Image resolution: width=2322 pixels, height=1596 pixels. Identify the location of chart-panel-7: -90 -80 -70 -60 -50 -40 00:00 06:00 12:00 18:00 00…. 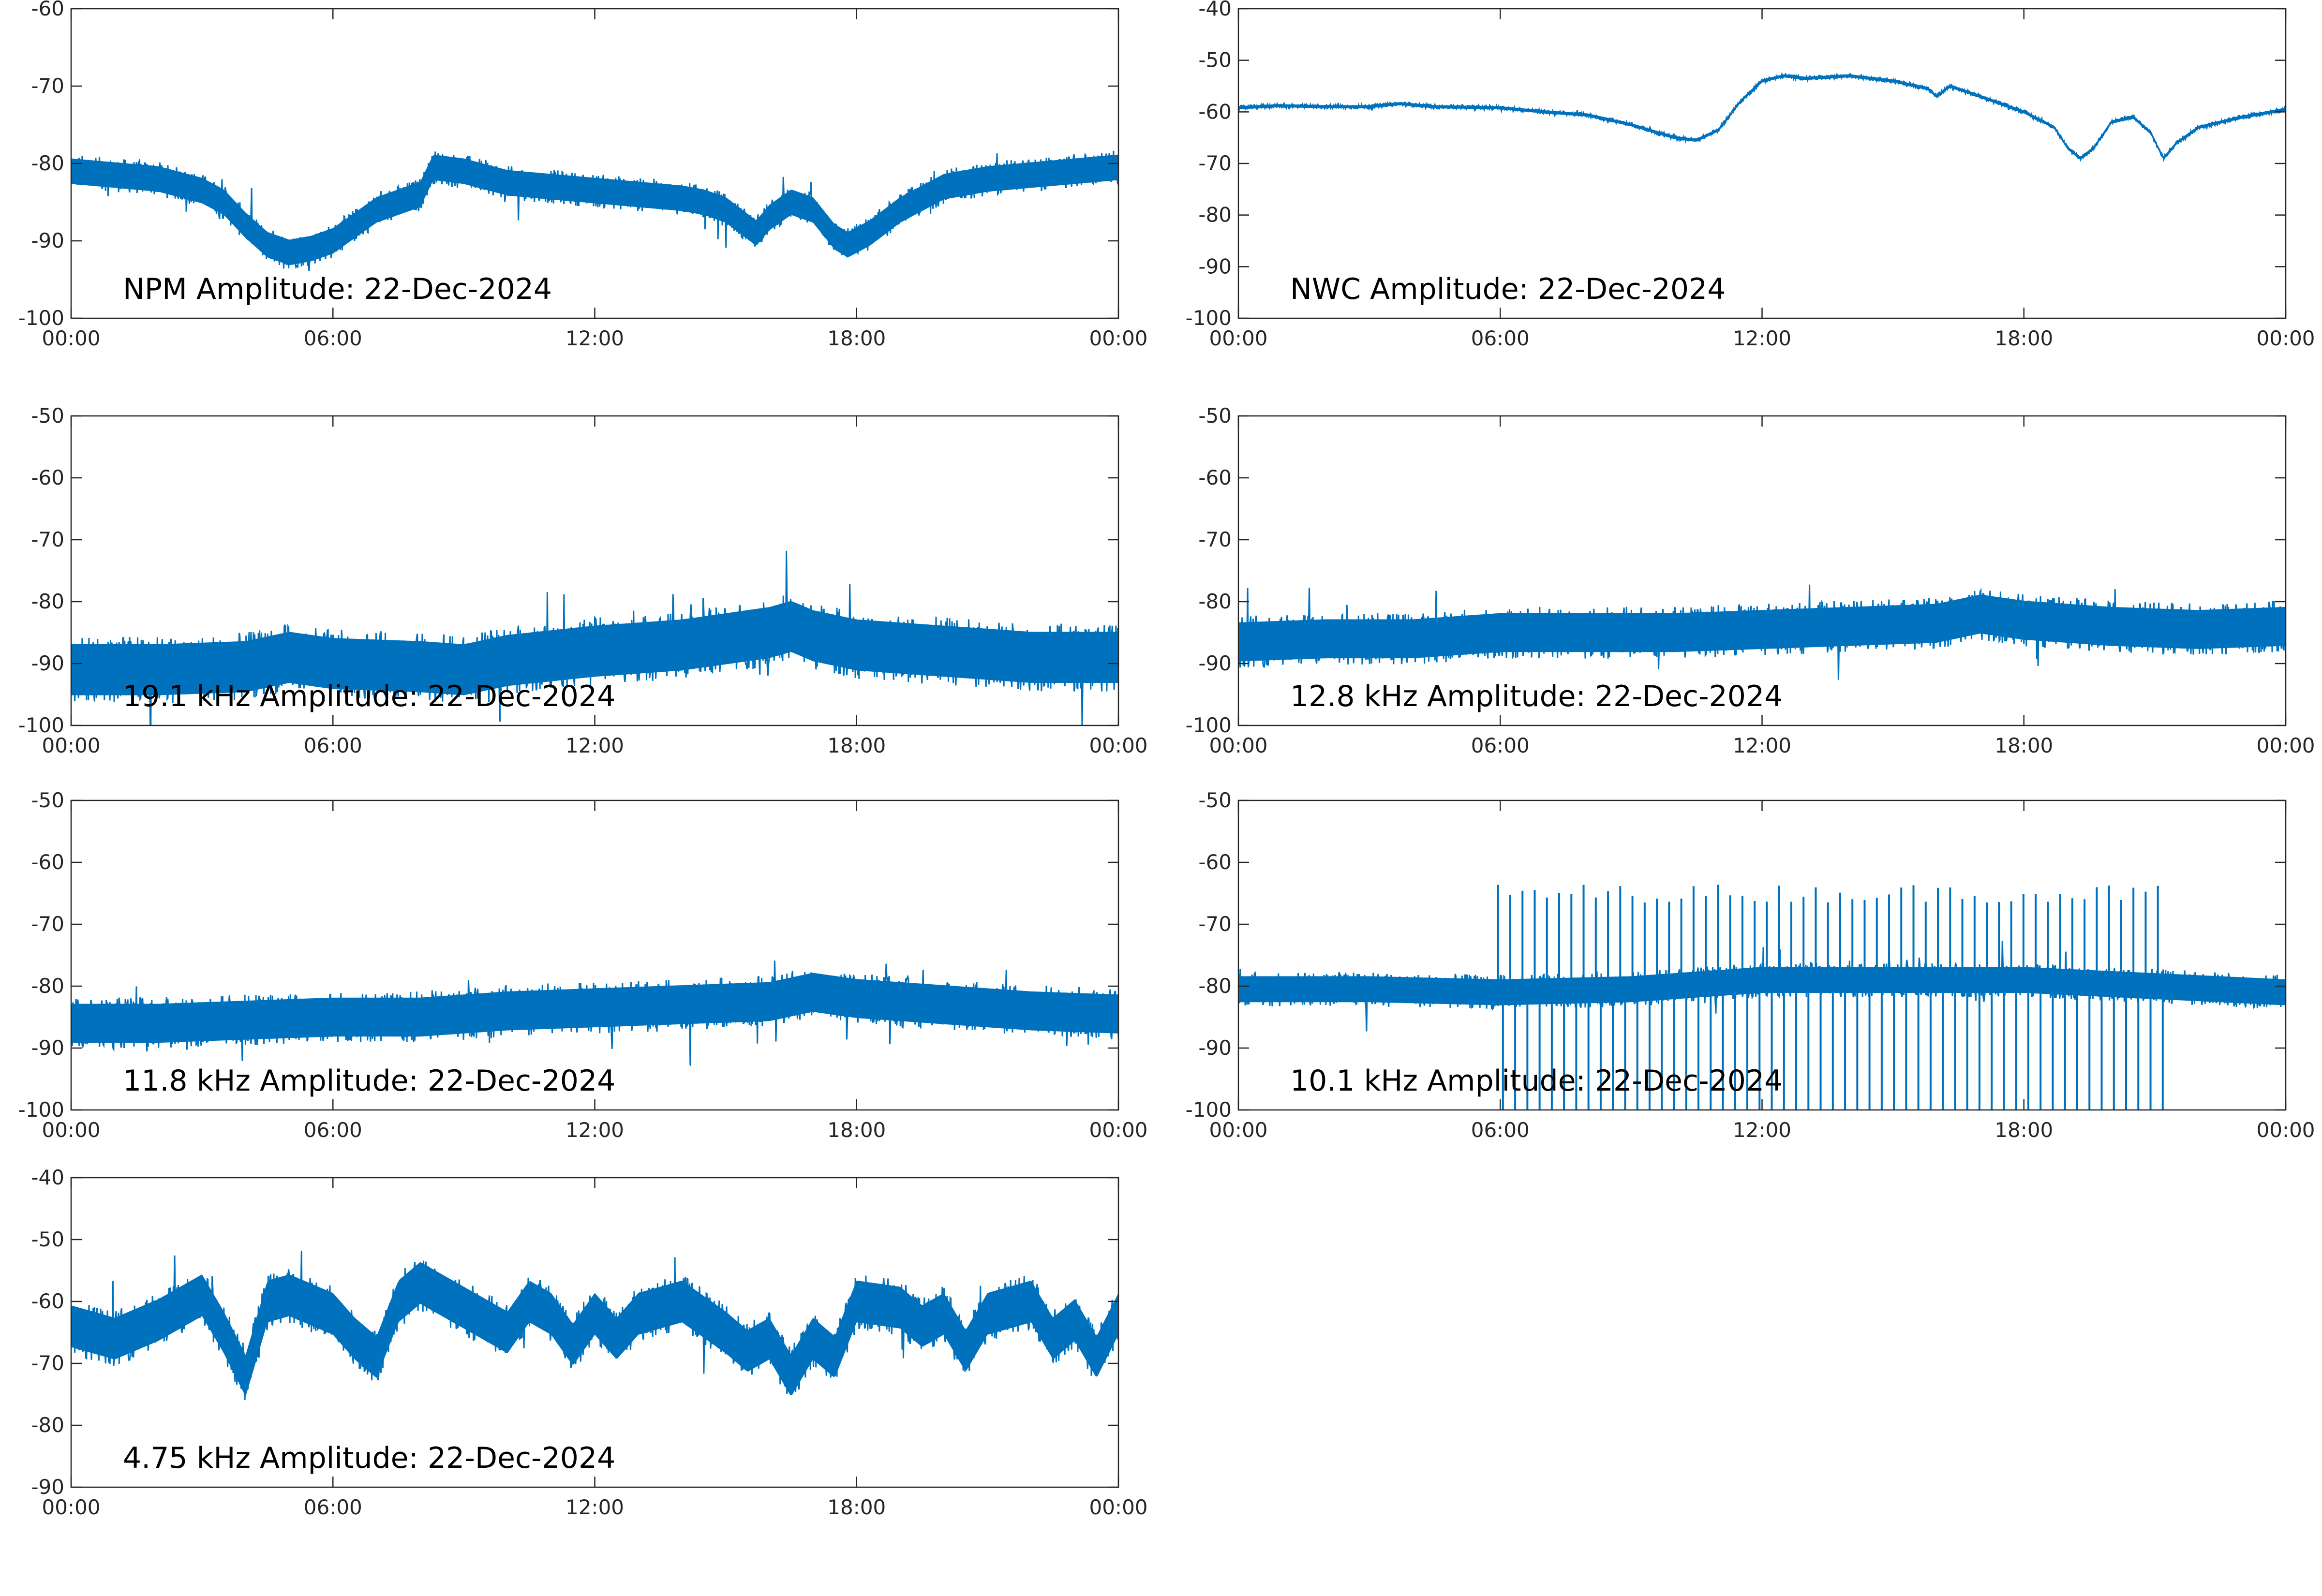
(589, 1342).